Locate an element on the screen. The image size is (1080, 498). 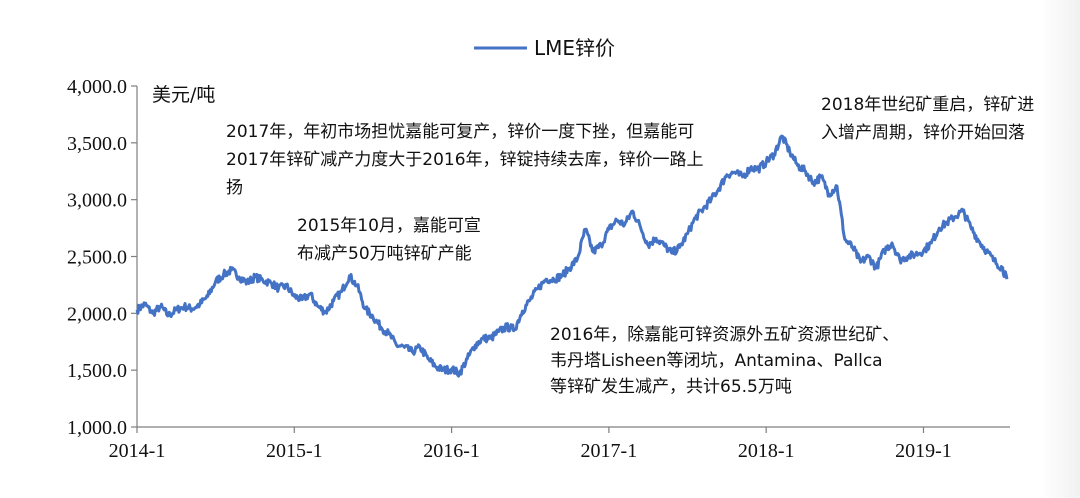
annotation-2015-glencore: 2015年10月，嘉能可宣 布减产50万吨锌矿产能 is located at coordinates (391, 240).